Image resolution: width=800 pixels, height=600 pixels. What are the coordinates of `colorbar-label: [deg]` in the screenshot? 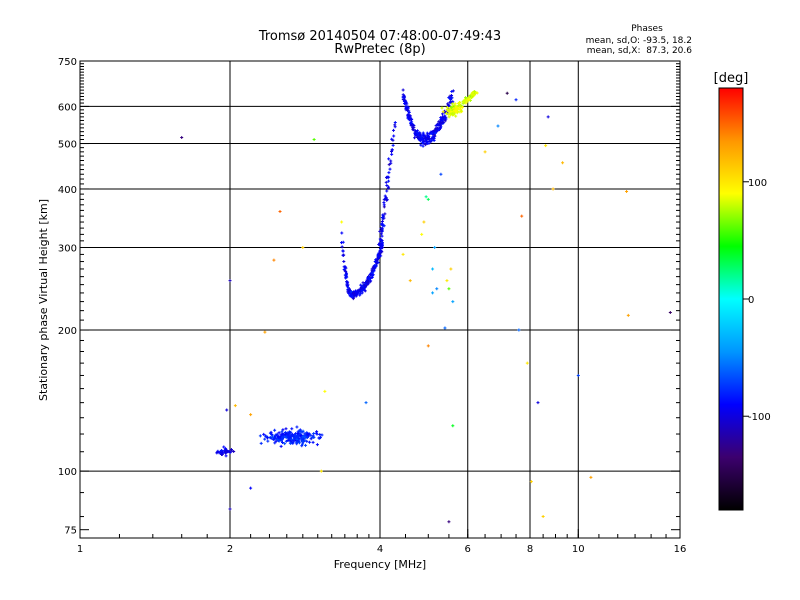 It's located at (731, 78).